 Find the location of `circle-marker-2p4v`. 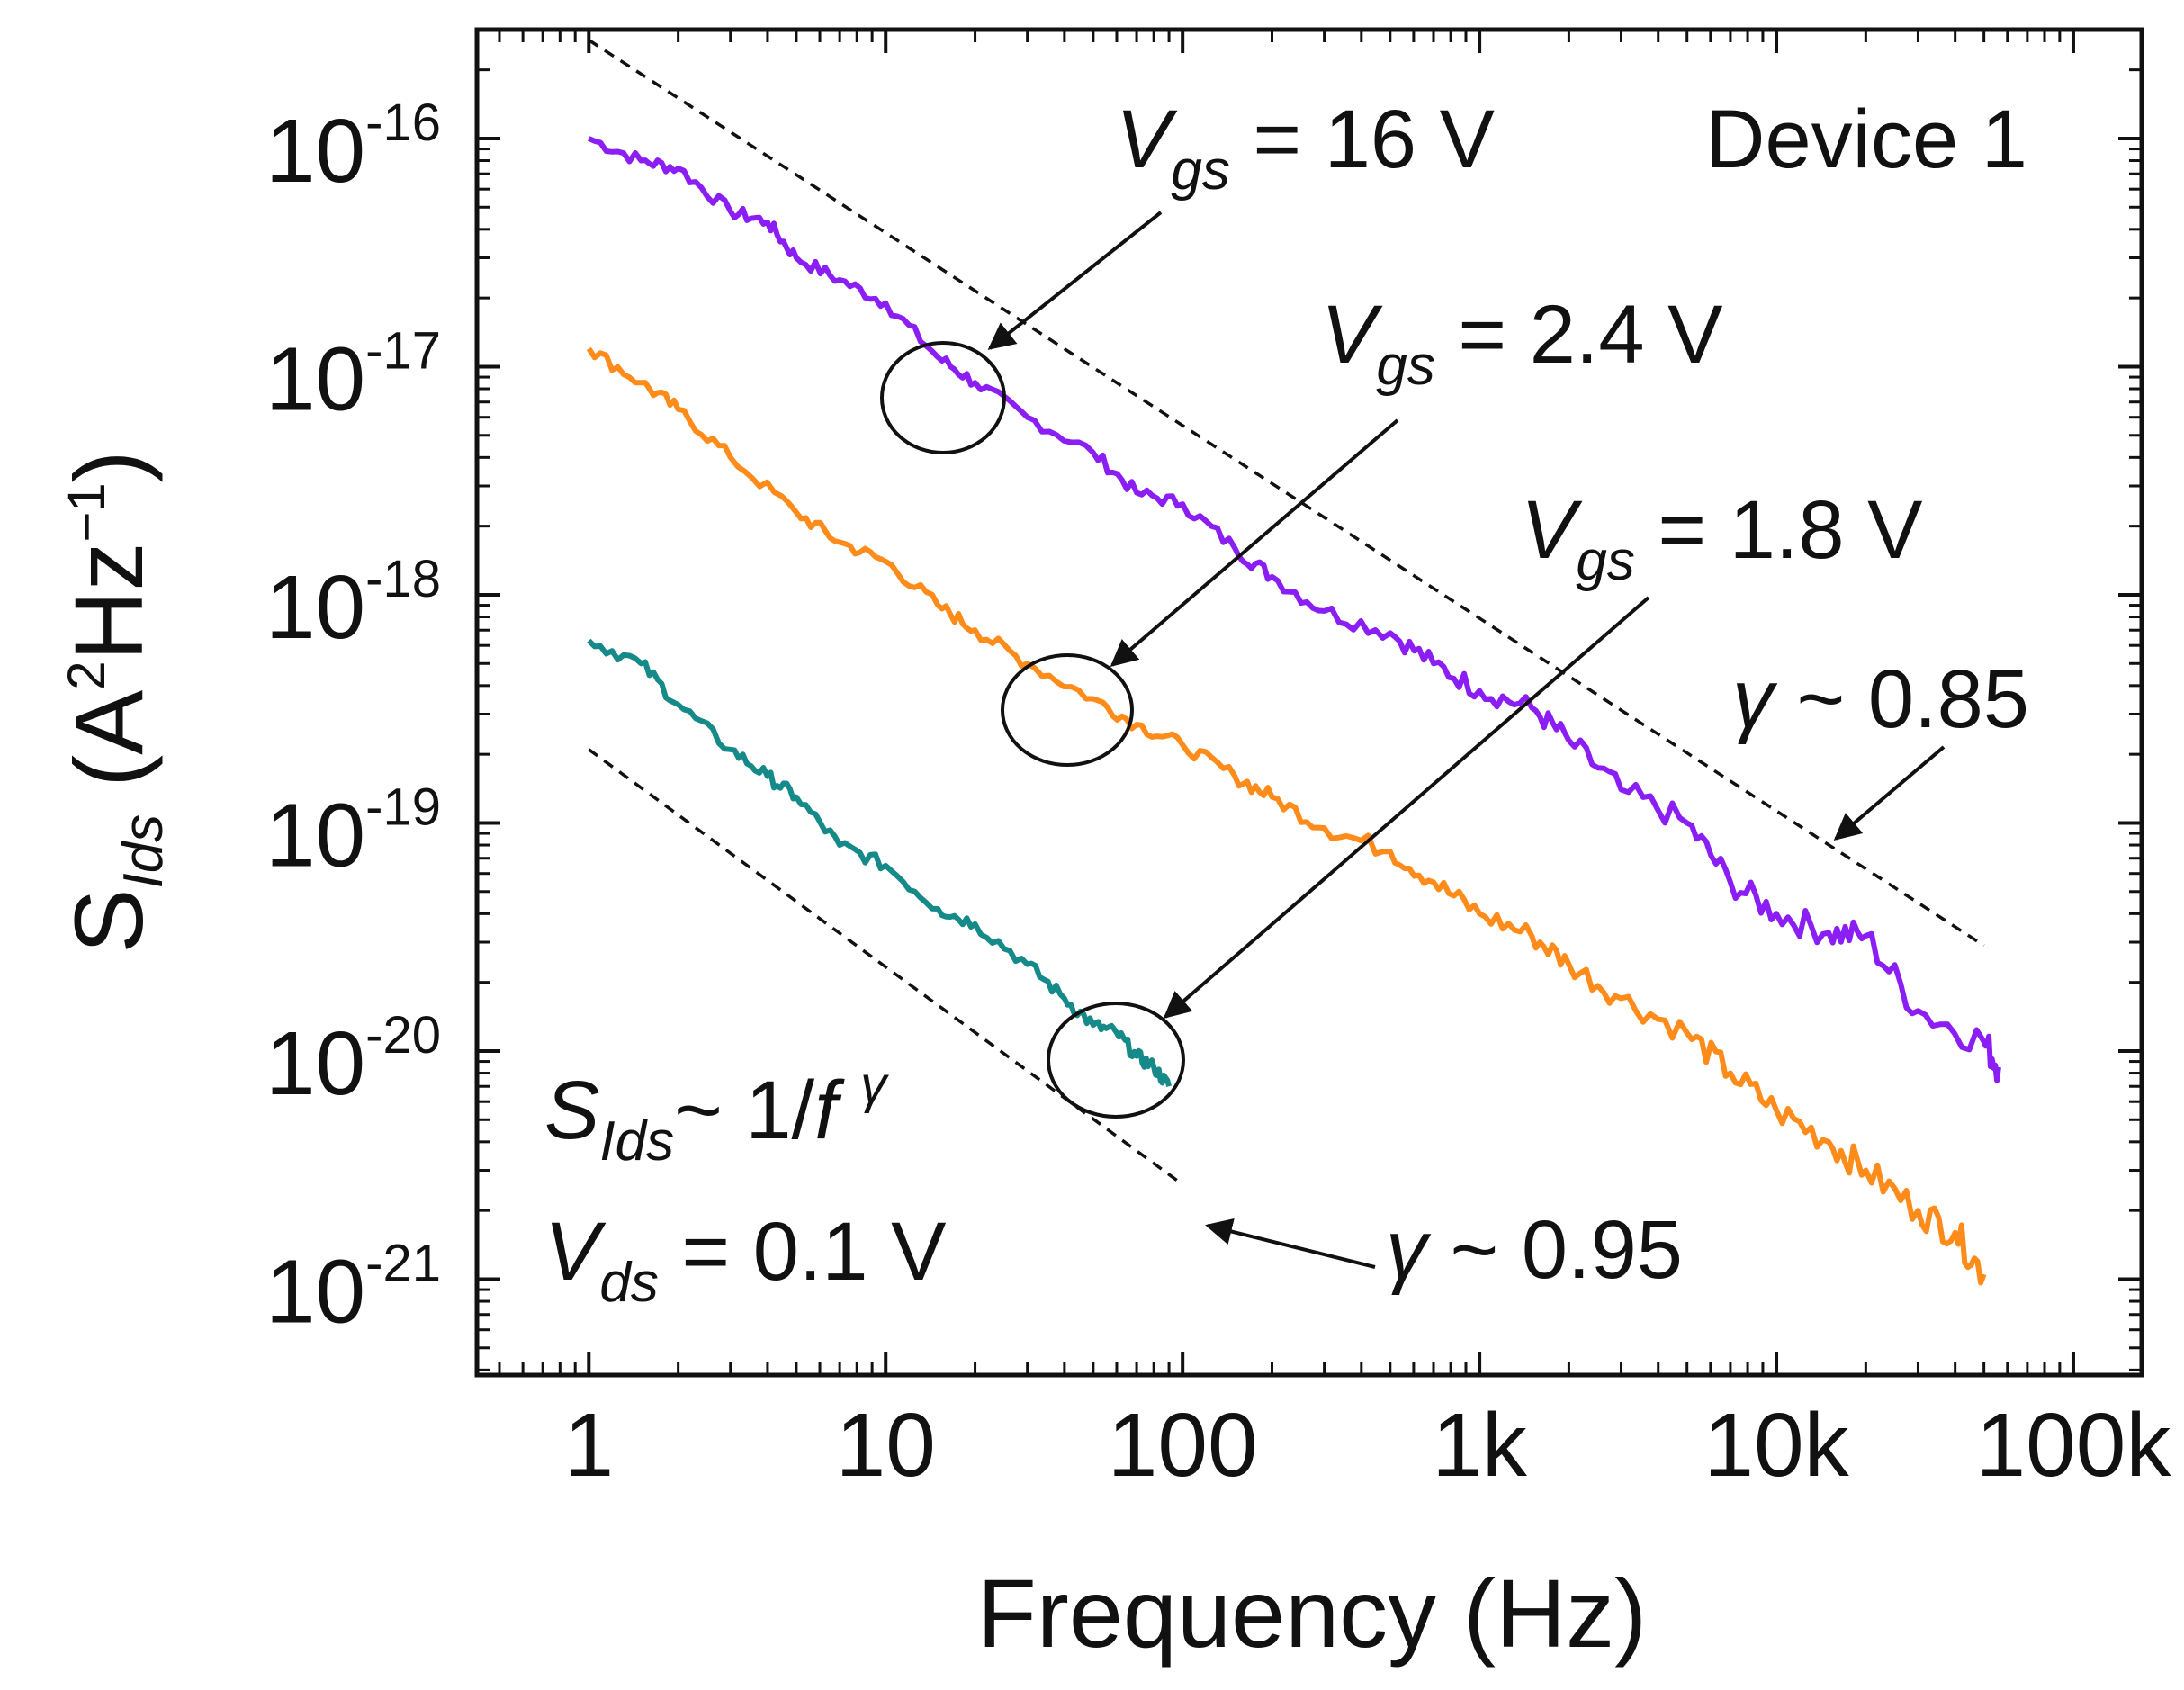

circle-marker-2p4v is located at coordinates (1067, 710).